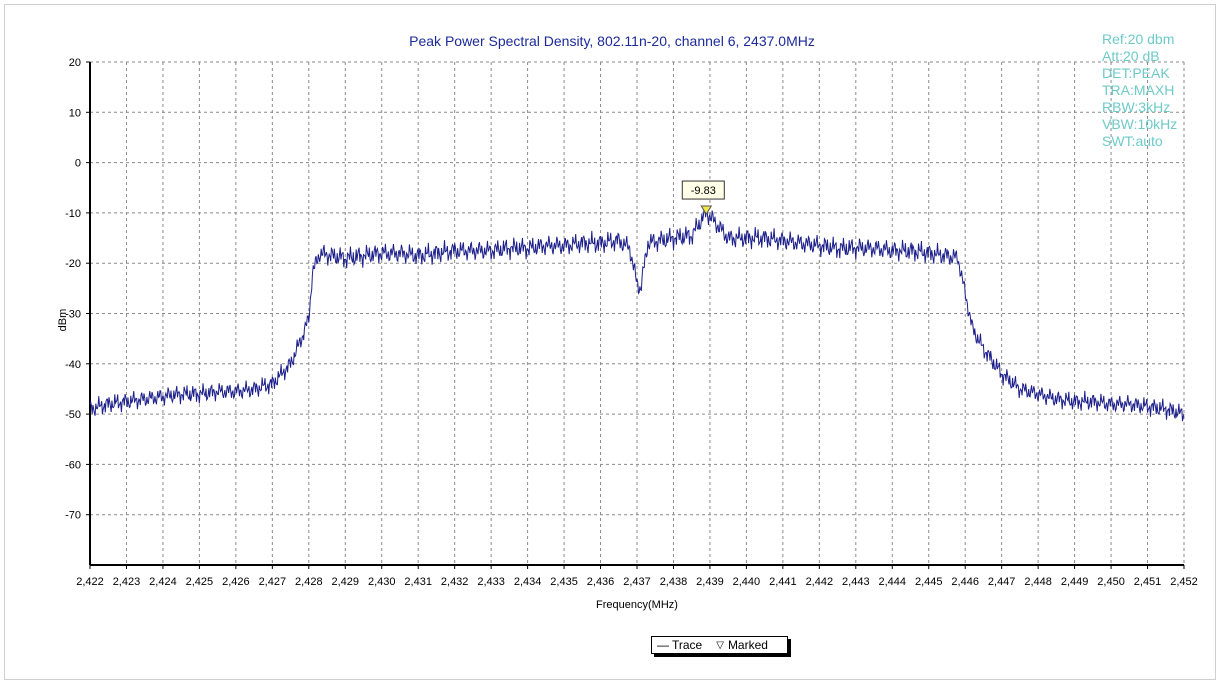 The width and height of the screenshot is (1222, 686). I want to click on marker-triangle-icon, so click(706, 210).